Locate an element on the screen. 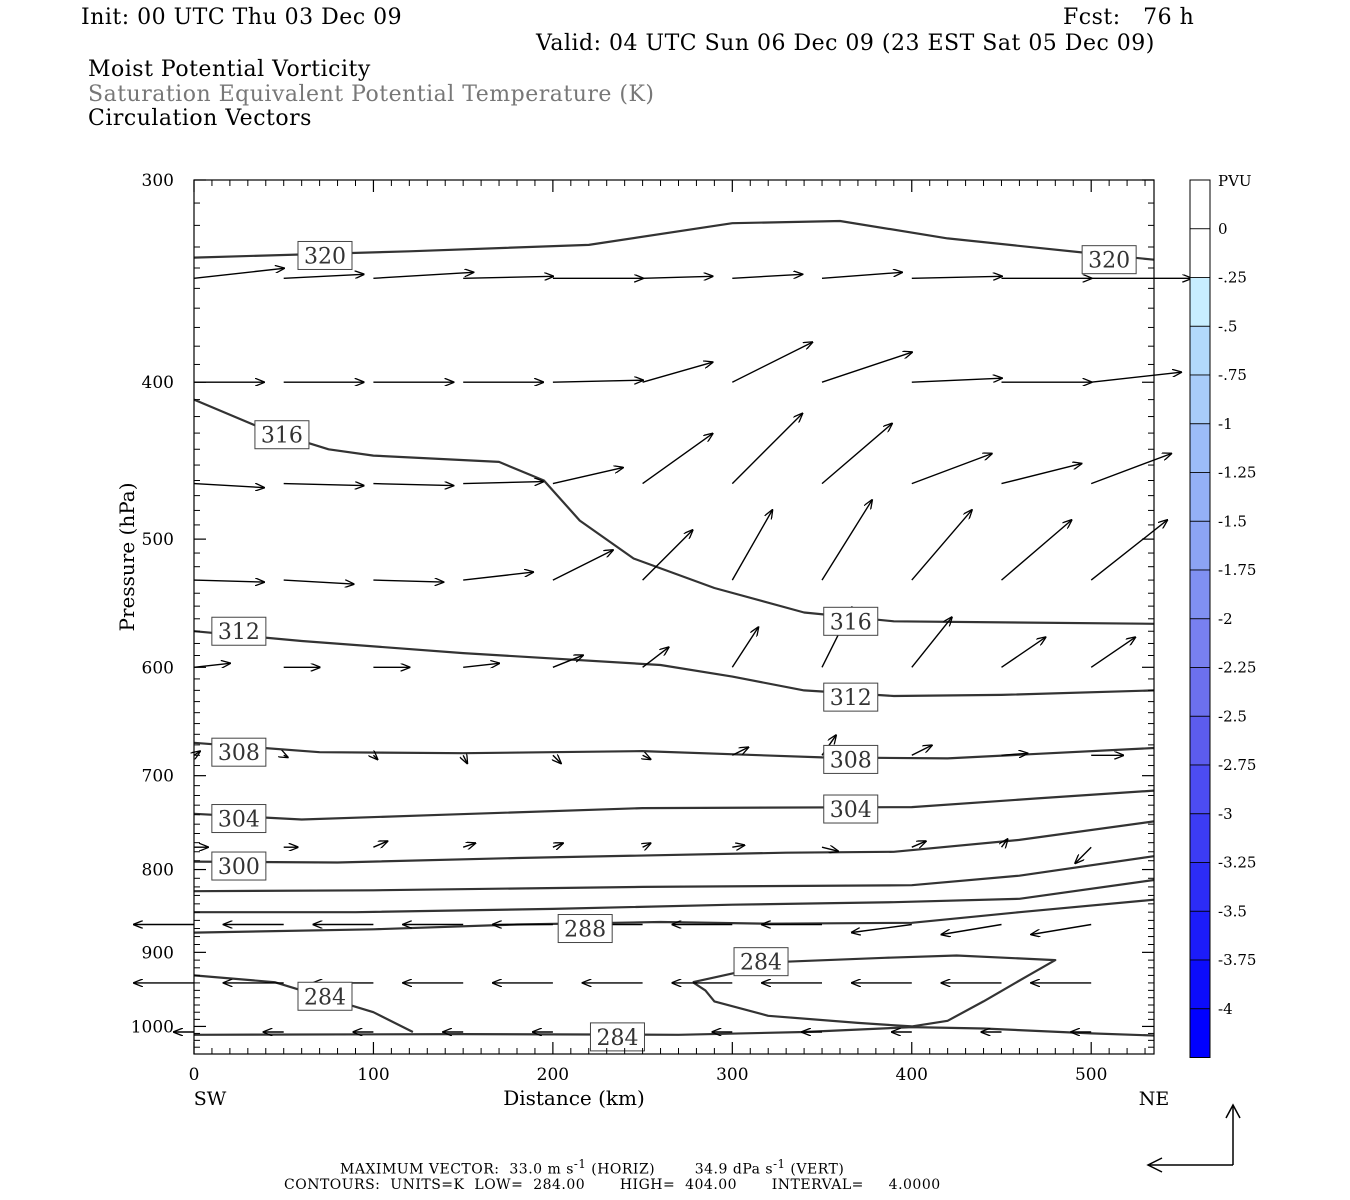 The width and height of the screenshot is (1350, 1200). y-tick-label: 800 is located at coordinates (158, 871).